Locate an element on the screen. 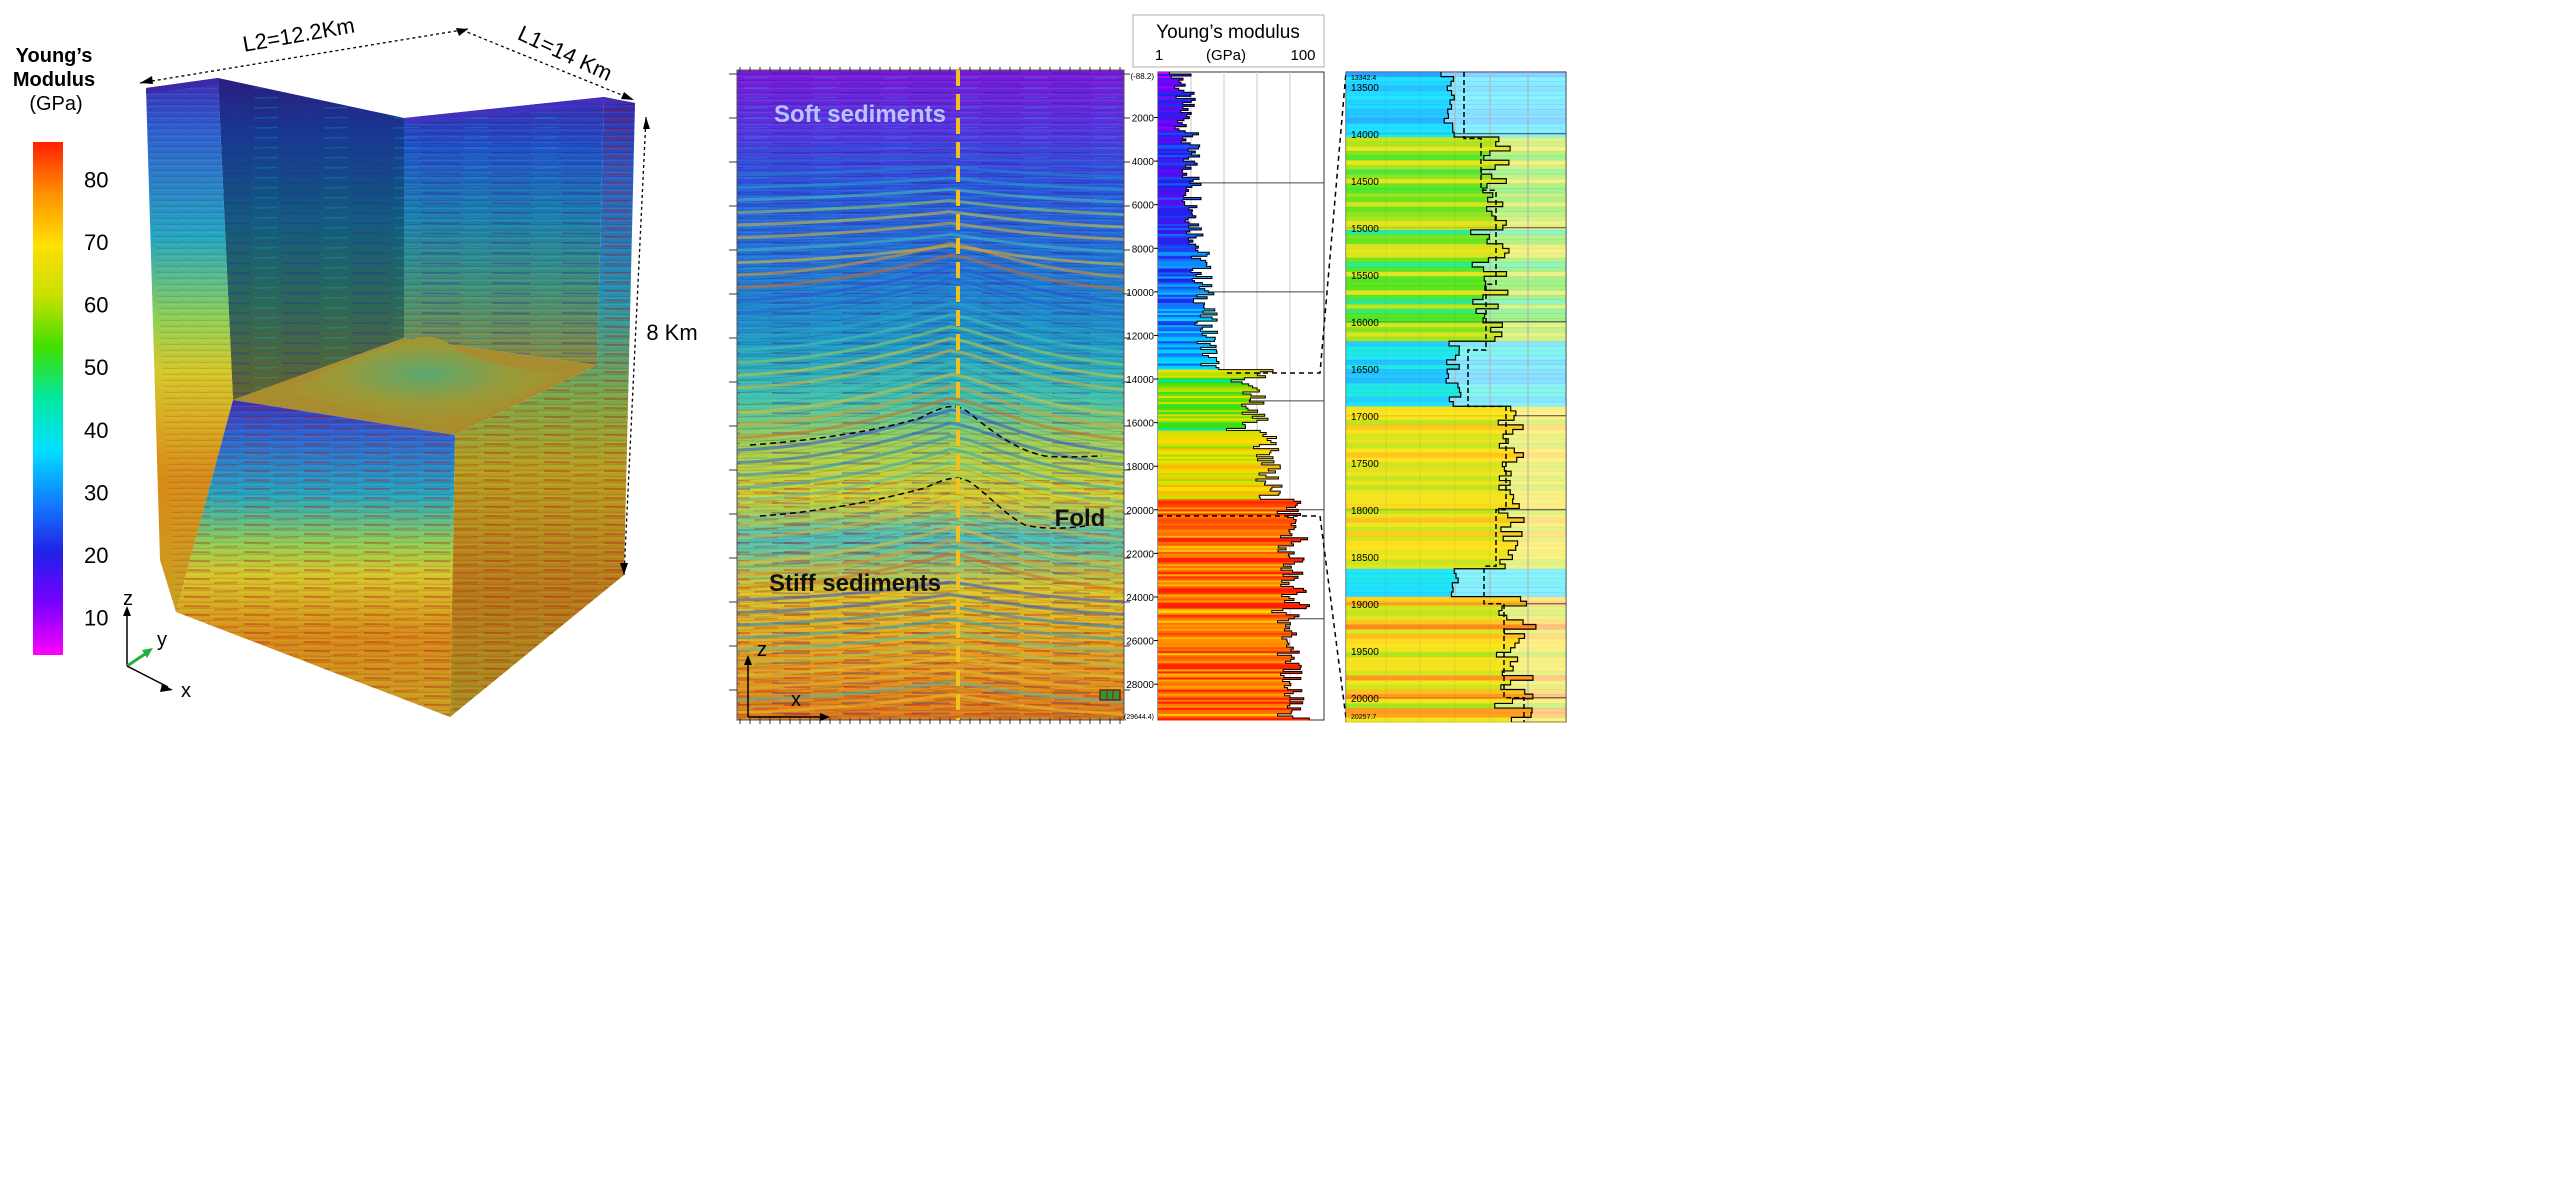  cube-3d: L2=12.2Km L1=14 Km 8 Km z y x is located at coordinates (410, 364).